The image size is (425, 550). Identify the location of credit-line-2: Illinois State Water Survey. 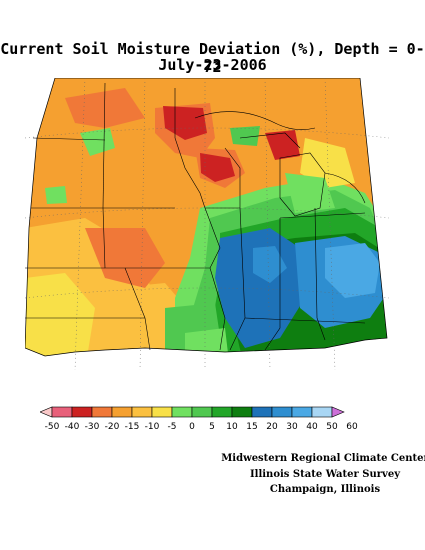
(325, 474).